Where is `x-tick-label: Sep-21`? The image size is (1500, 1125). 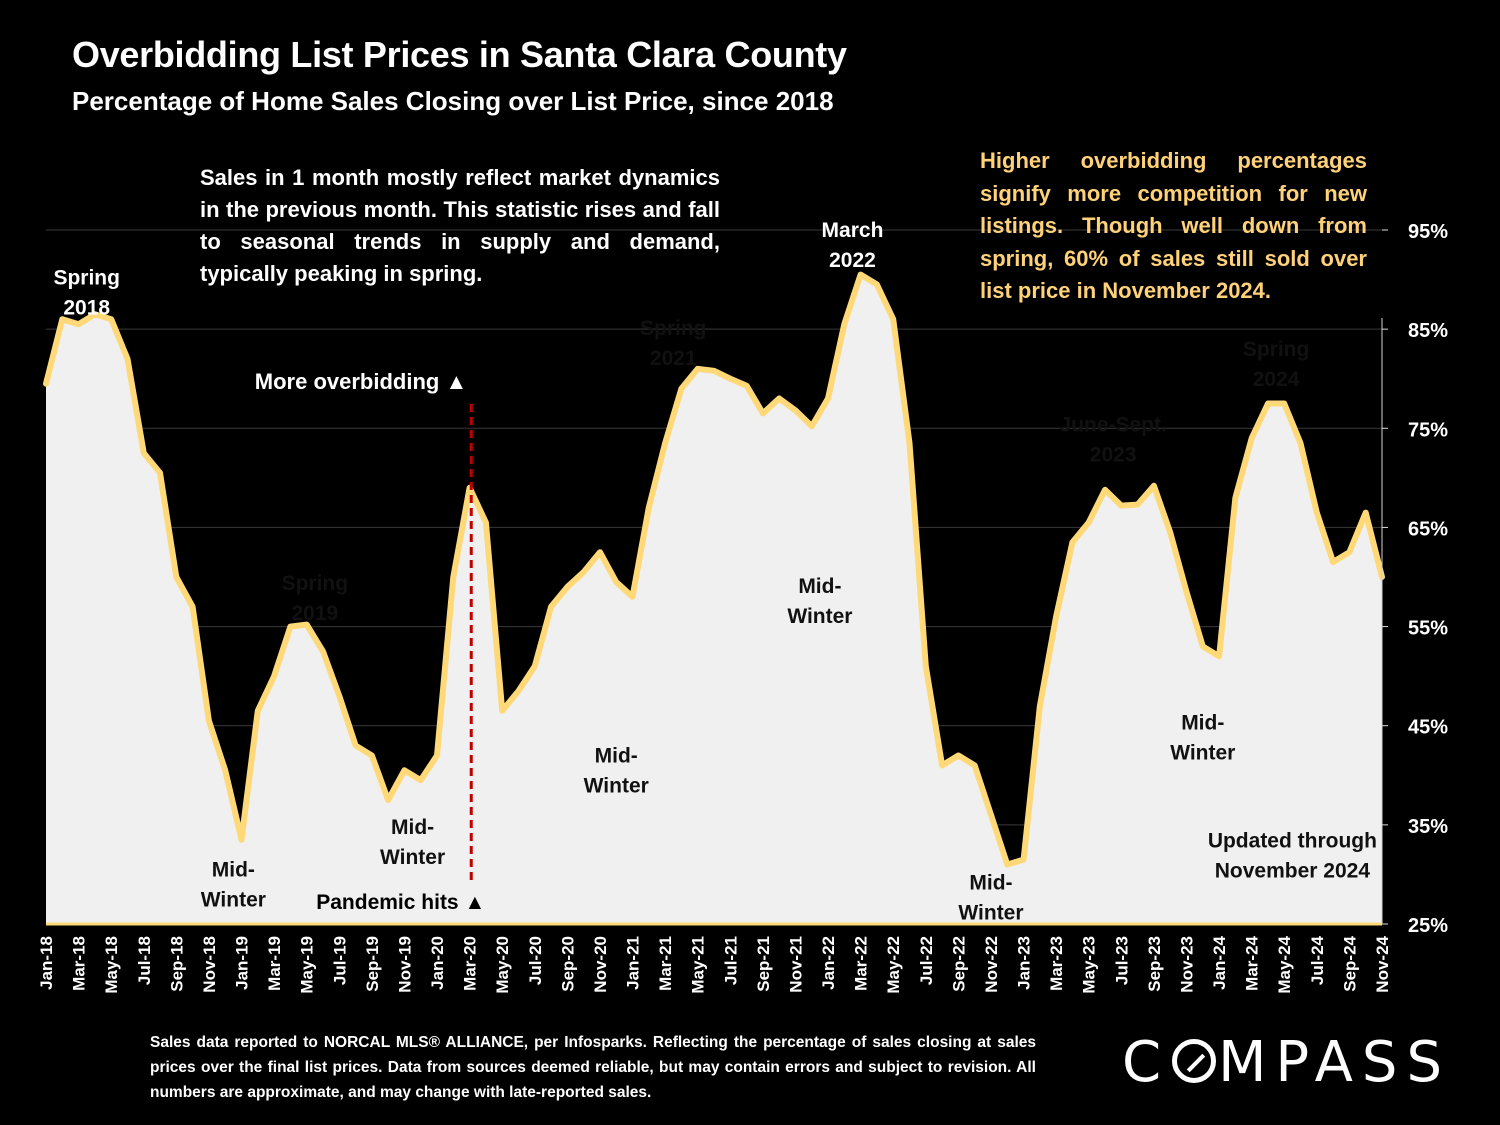
x-tick-label: Sep-21 is located at coordinates (763, 964).